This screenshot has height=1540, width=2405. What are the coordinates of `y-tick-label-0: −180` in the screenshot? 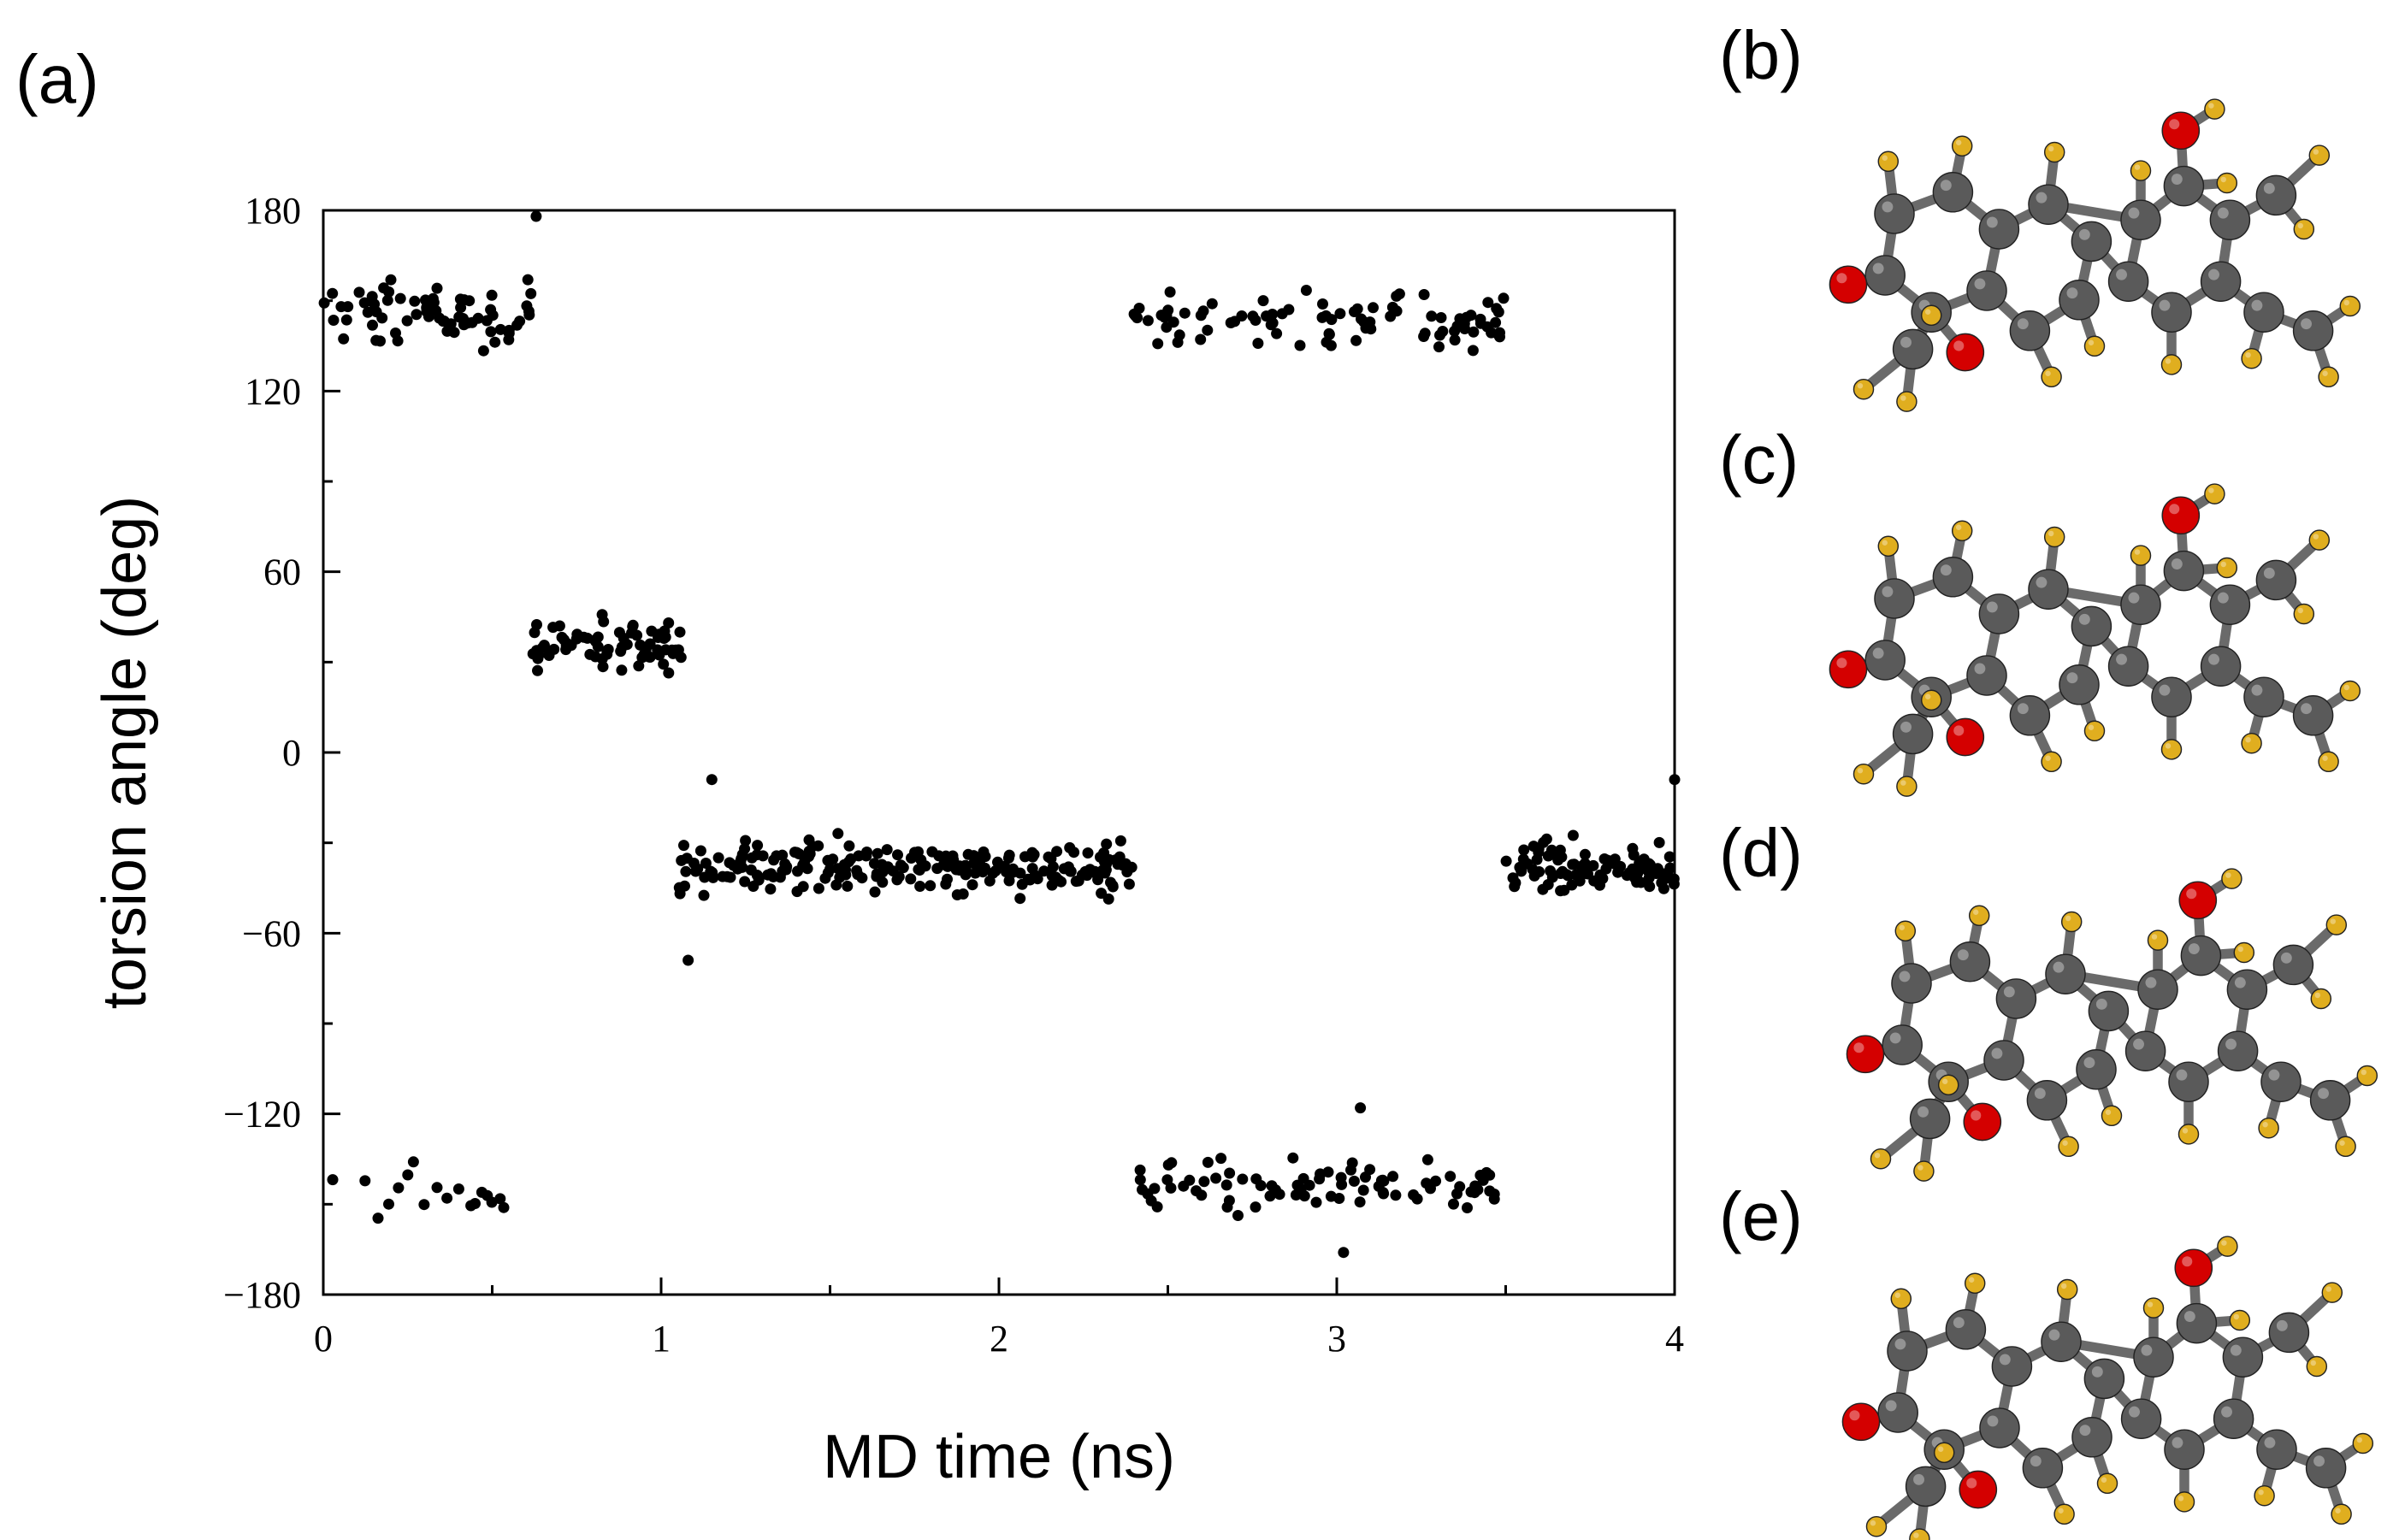 It's located at (262, 1295).